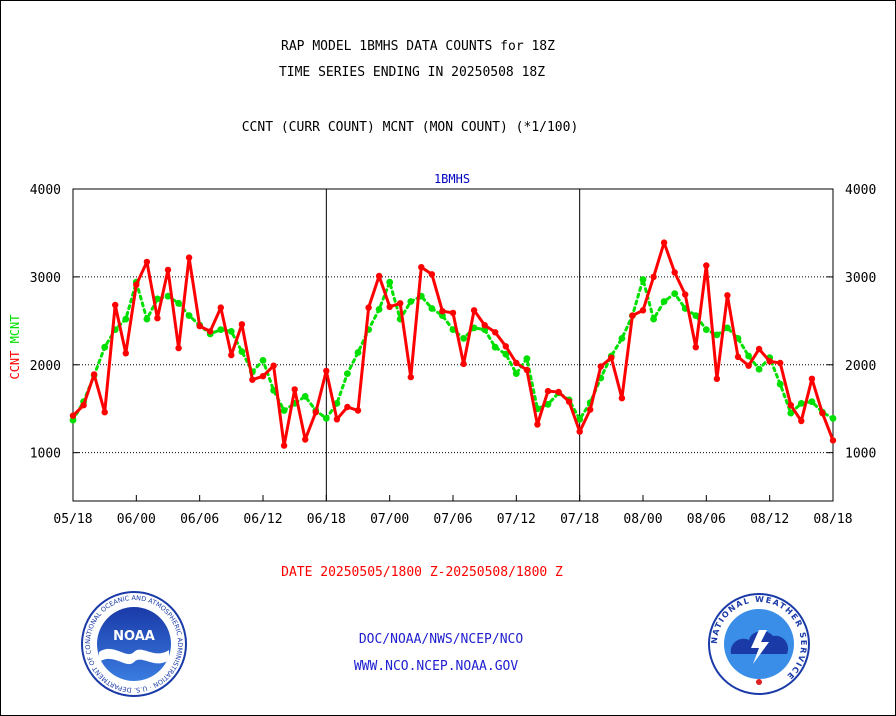 Image resolution: width=896 pixels, height=716 pixels. Describe the element at coordinates (516, 519) in the screenshot. I see `x-tick-label: 07/12` at that location.